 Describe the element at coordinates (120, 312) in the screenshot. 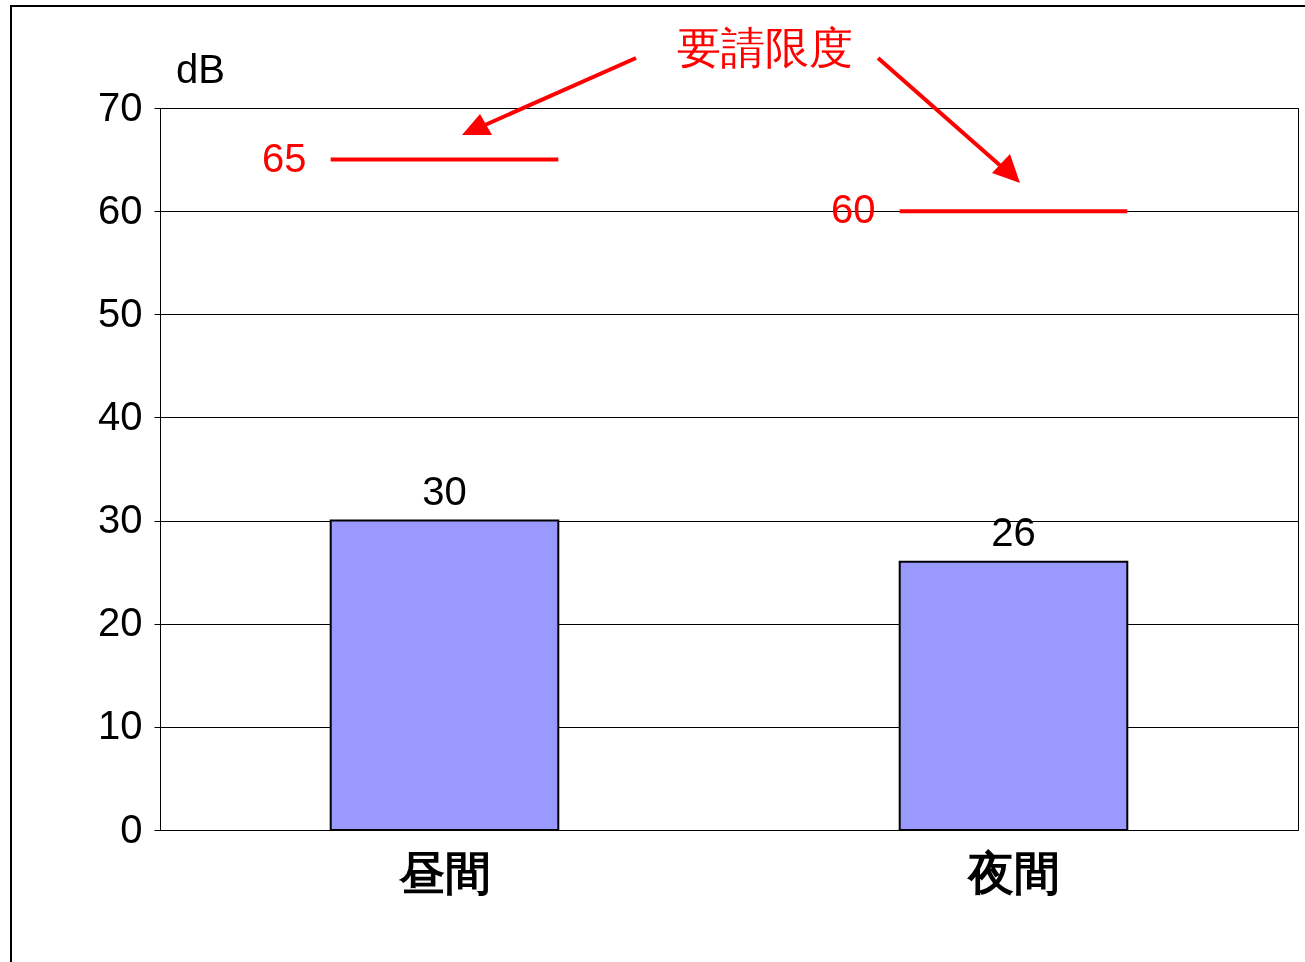

I see `y-tick-label: 50` at that location.